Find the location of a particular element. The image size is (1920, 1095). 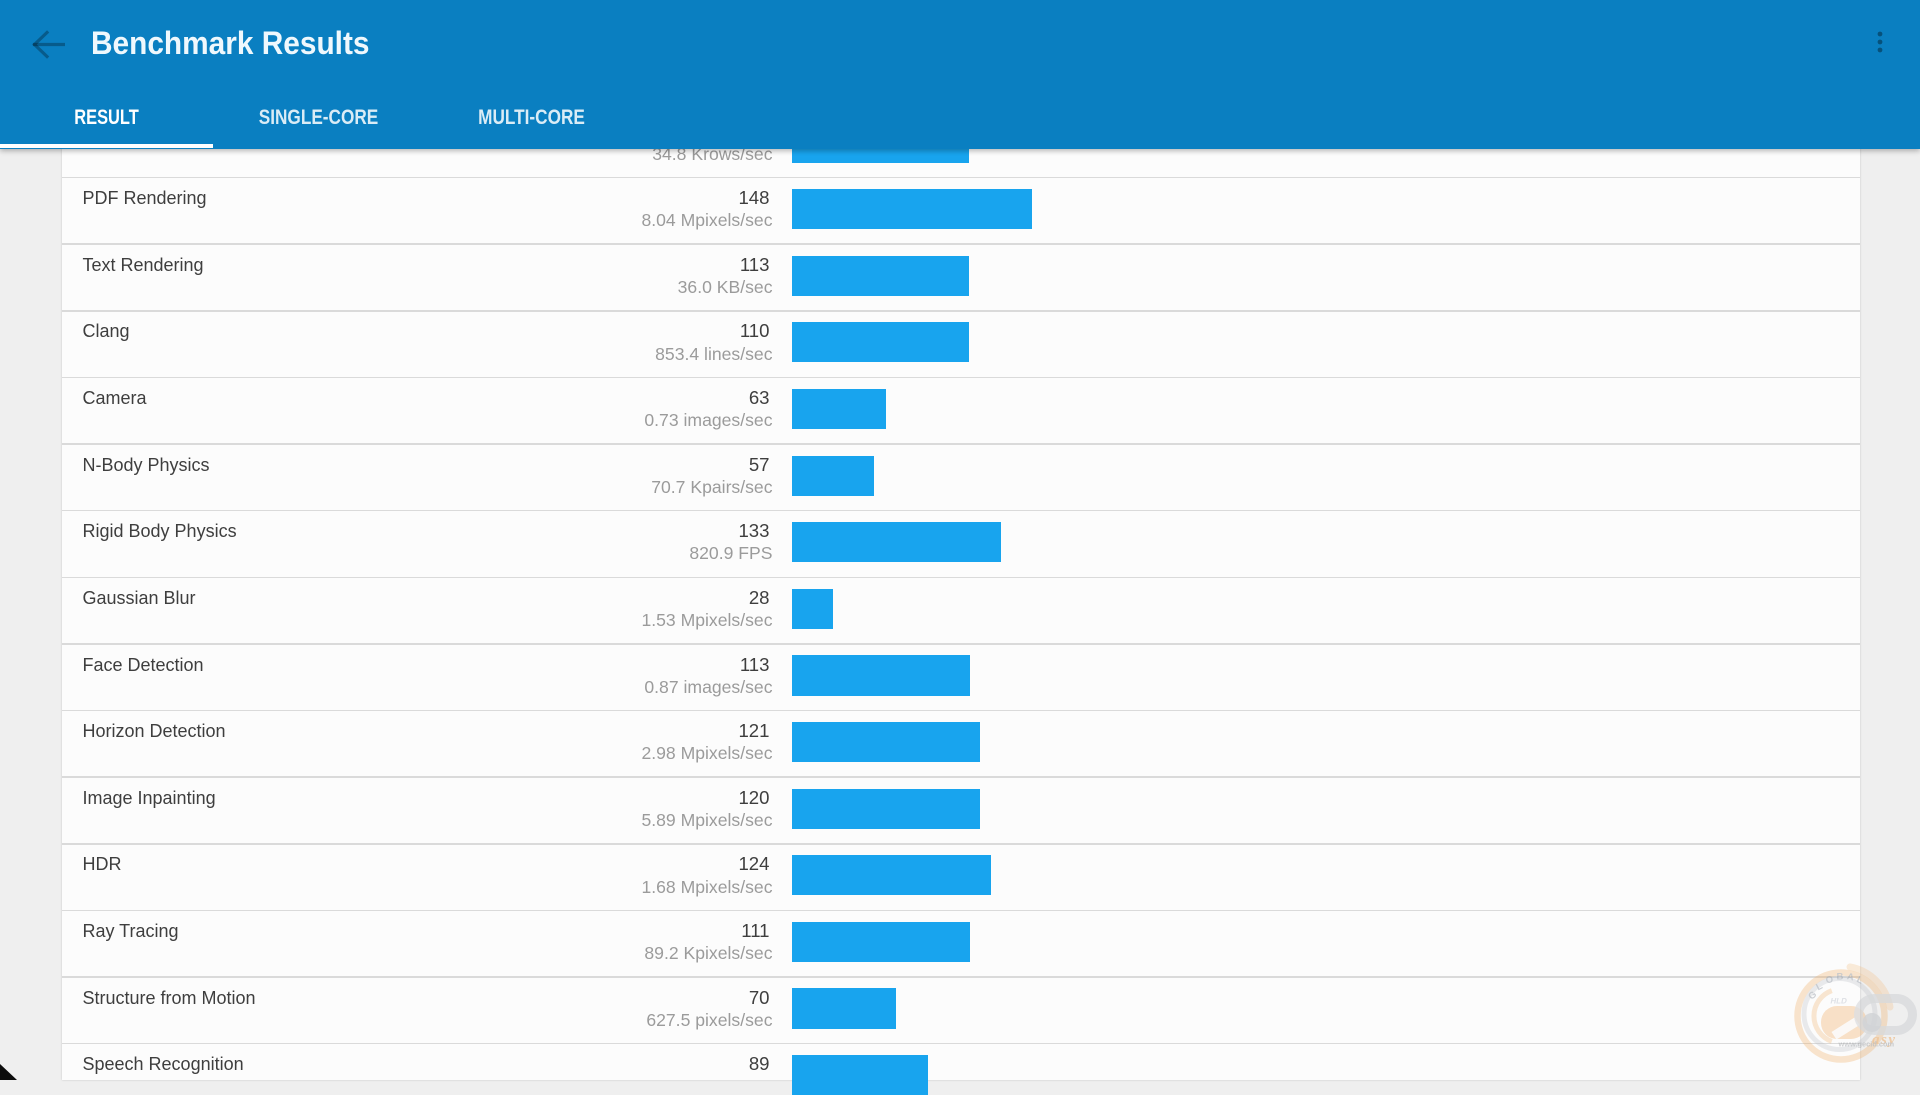

svg-text: B is located at coordinates (1840, 977).